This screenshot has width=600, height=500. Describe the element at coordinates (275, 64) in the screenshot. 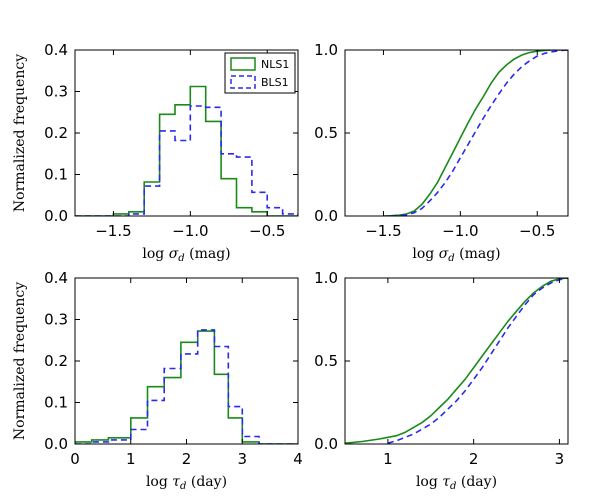

I see `legend-label-nls1: NLS1` at that location.